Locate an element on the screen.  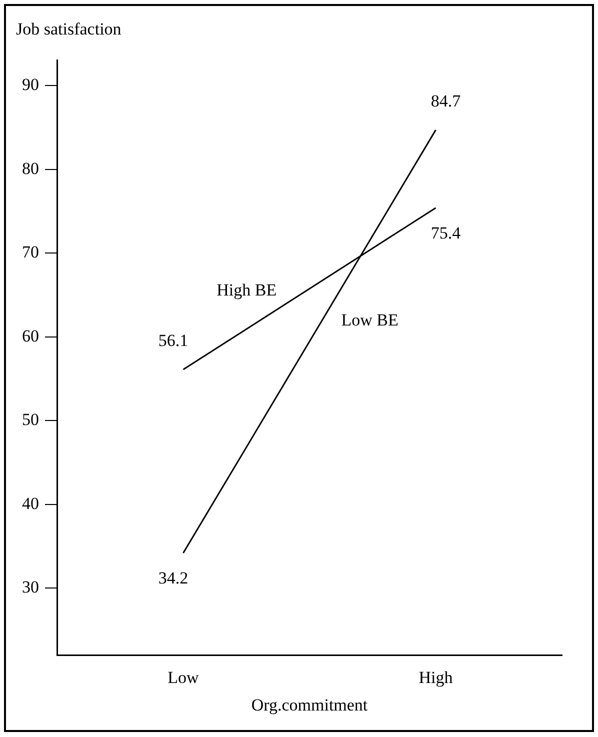
data-label: 84.7 is located at coordinates (446, 100).